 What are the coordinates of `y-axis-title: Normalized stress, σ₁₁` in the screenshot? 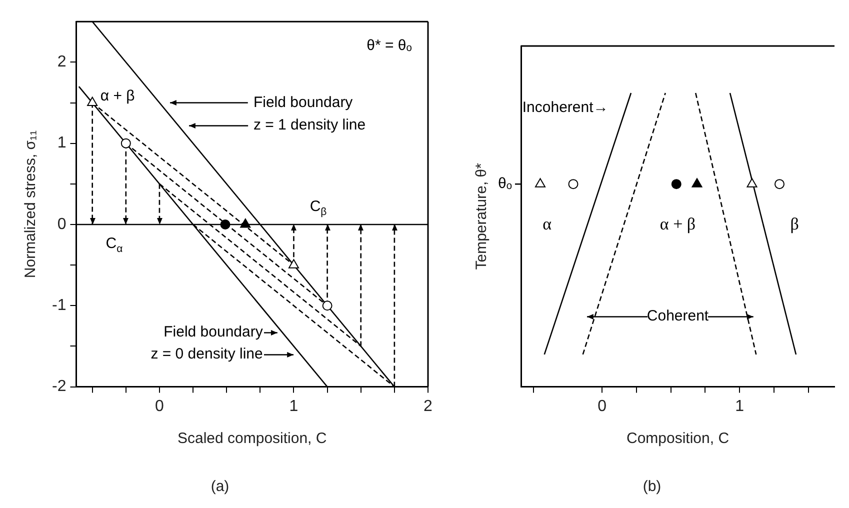 It's located at (31, 204).